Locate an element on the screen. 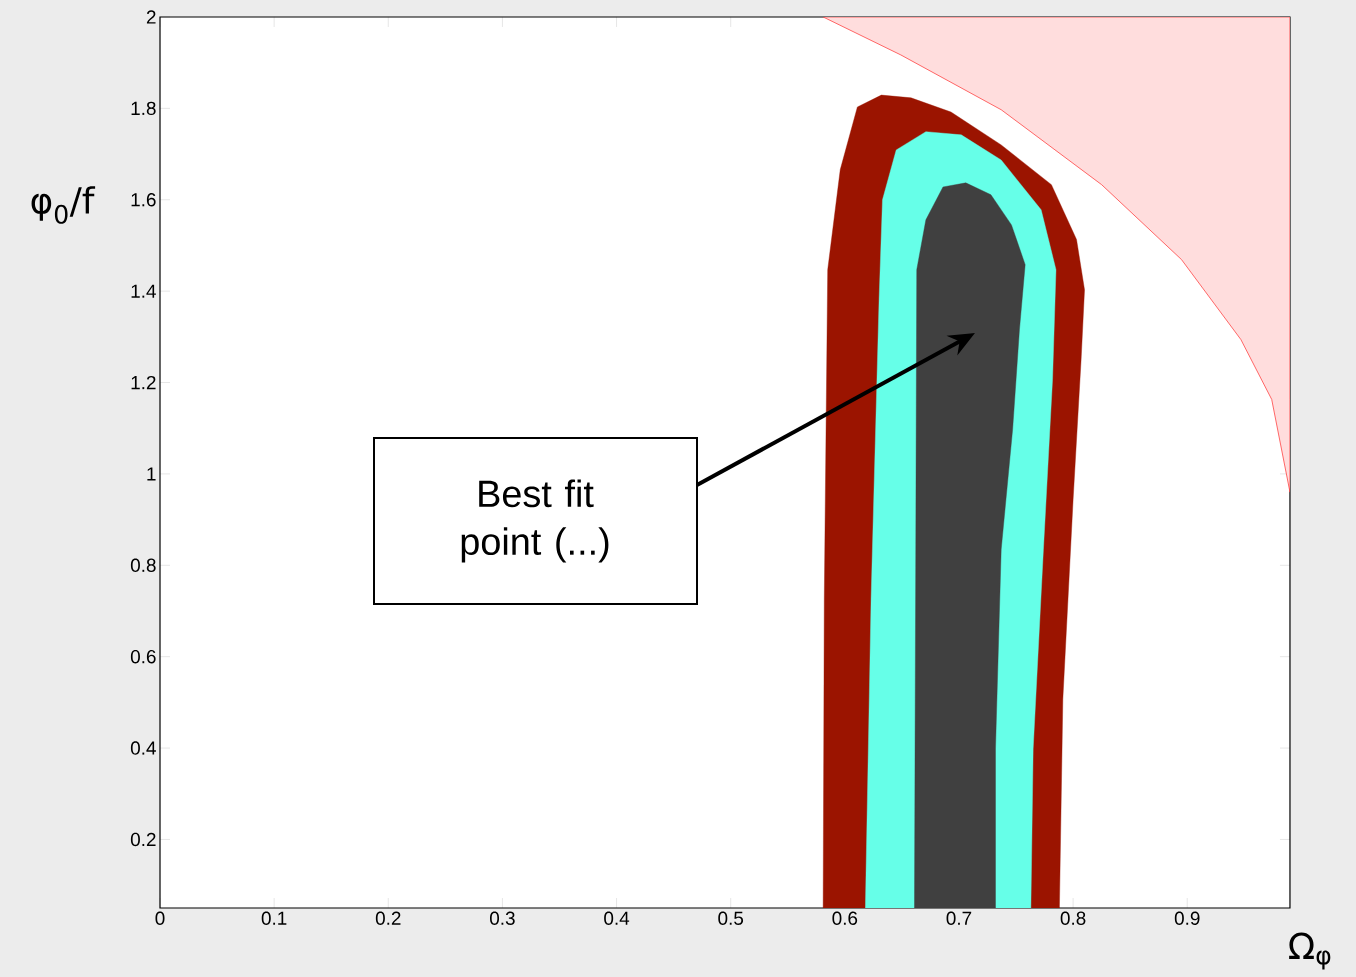  x-tick-label: 0 is located at coordinates (160, 918).